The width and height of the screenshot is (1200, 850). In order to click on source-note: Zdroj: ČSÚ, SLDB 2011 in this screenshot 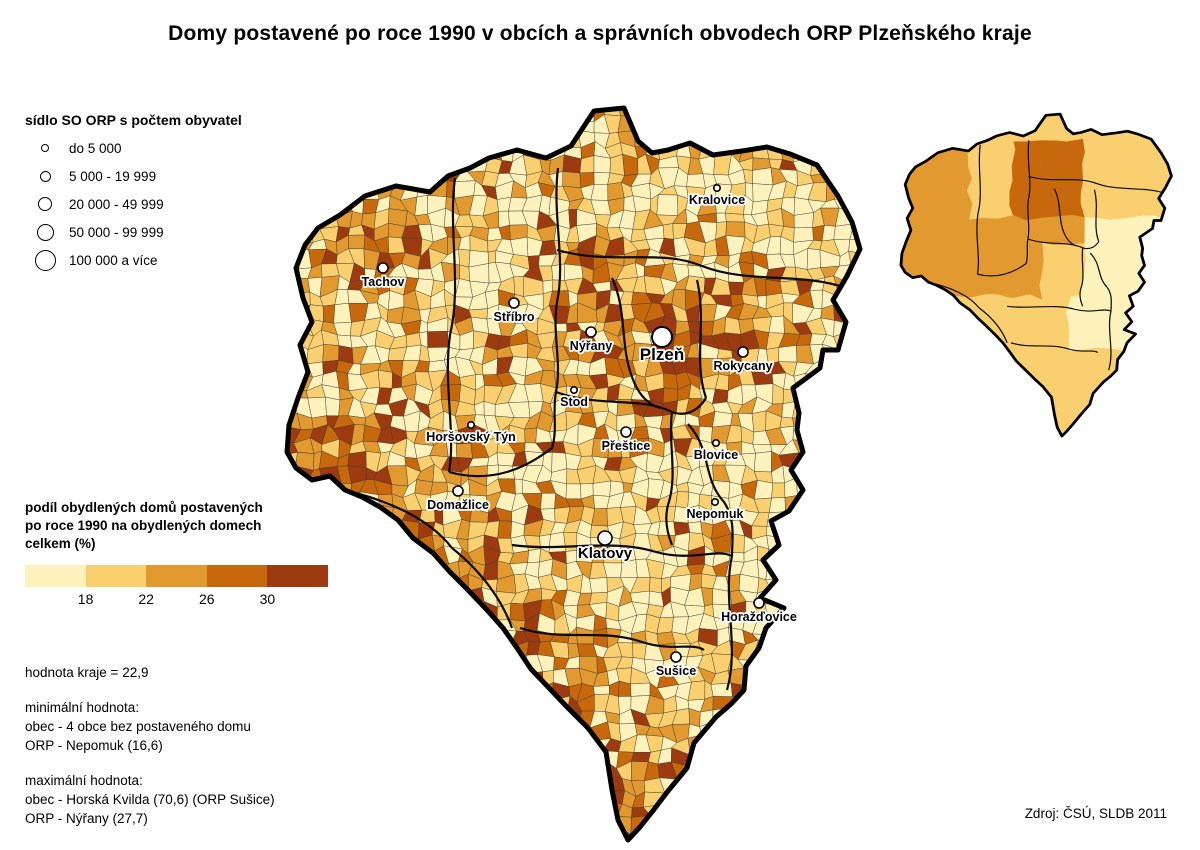, I will do `click(1095, 813)`.